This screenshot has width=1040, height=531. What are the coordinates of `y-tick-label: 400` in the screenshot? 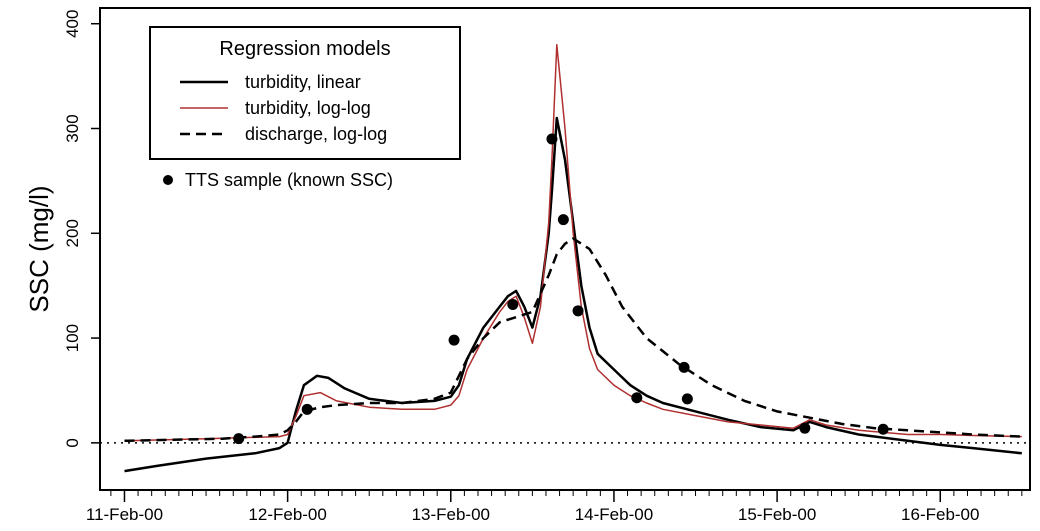 It's located at (72, 24).